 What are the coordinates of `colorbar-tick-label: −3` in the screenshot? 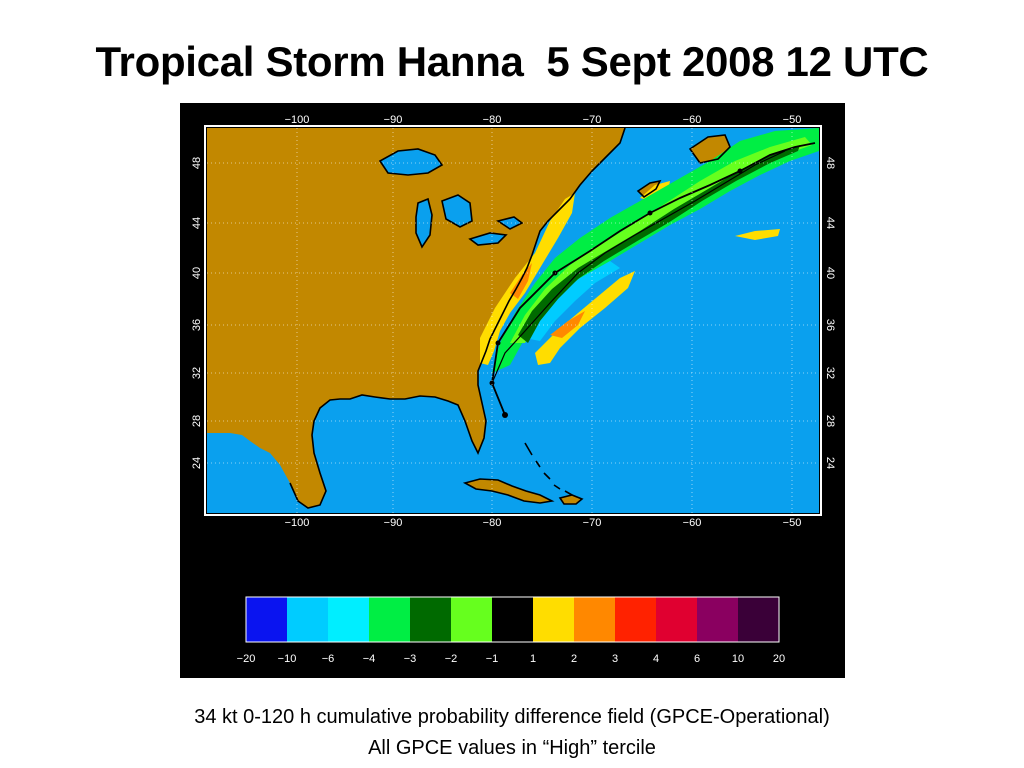 It's located at (410, 659).